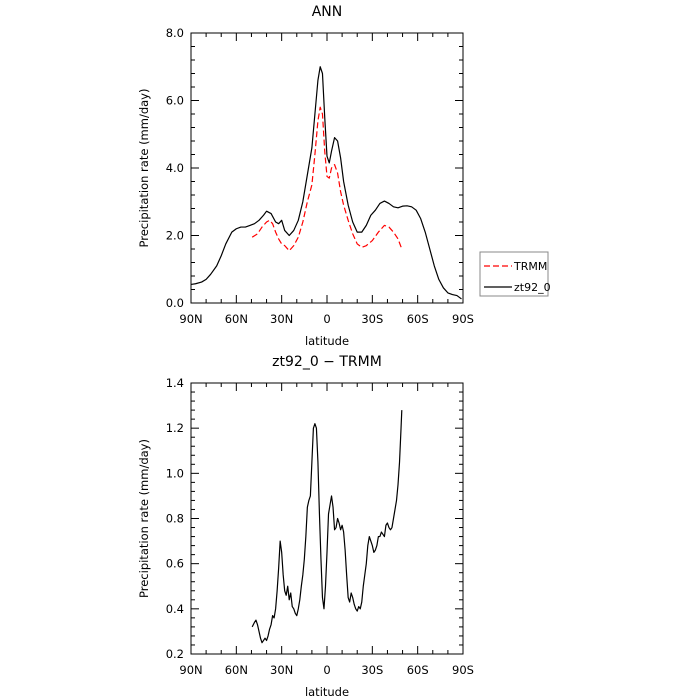 This screenshot has width=700, height=700. What do you see at coordinates (327, 362) in the screenshot?
I see `chart-title: zt92_0 − TRMM` at bounding box center [327, 362].